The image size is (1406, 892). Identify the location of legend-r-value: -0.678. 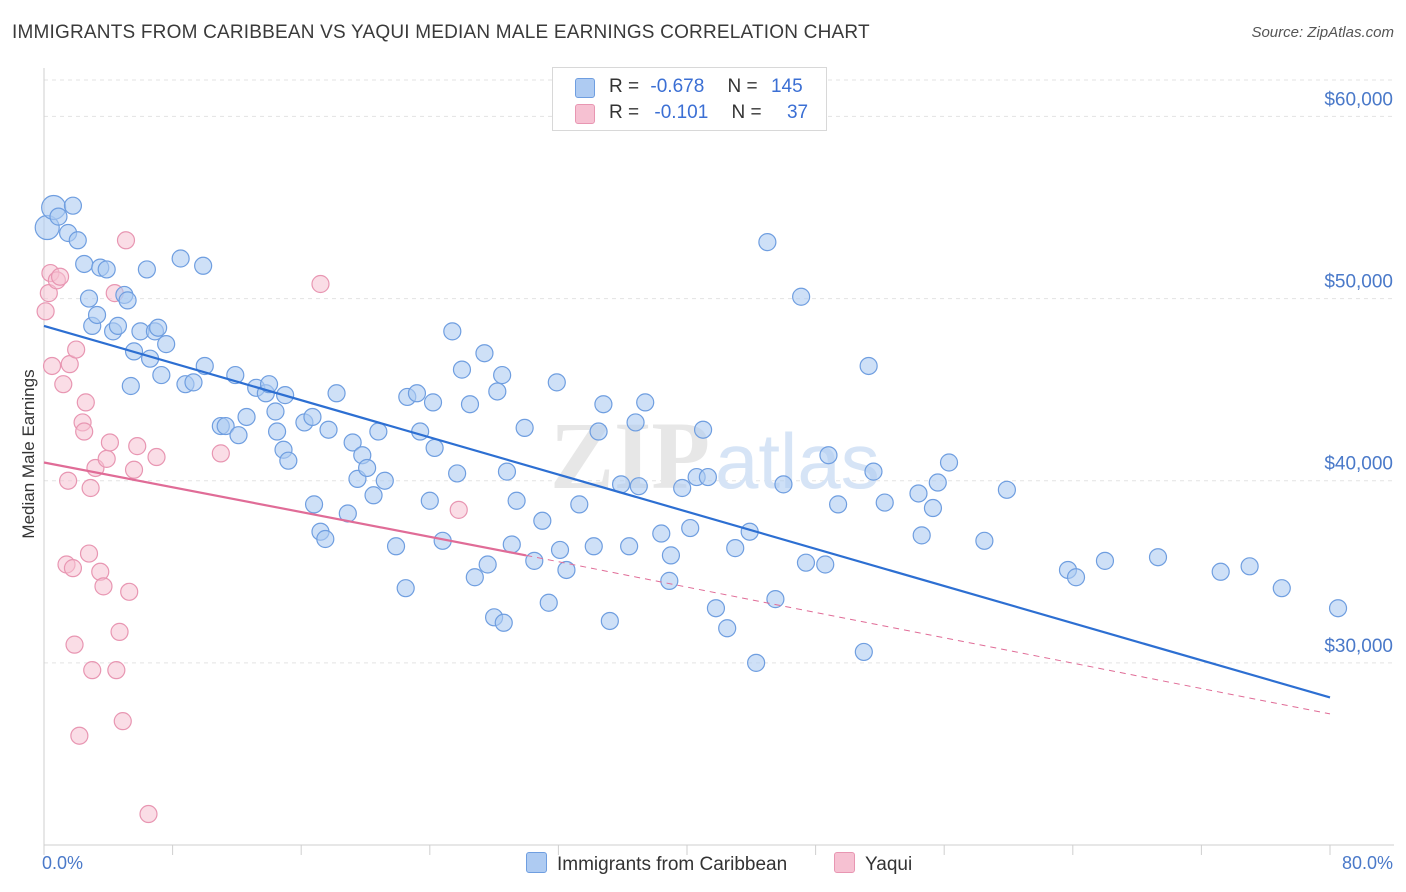
(677, 86).